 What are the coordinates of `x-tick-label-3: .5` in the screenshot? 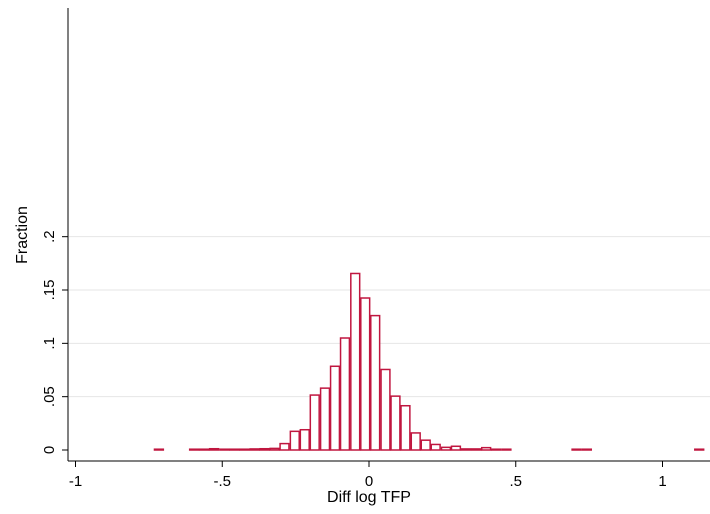 It's located at (515, 481).